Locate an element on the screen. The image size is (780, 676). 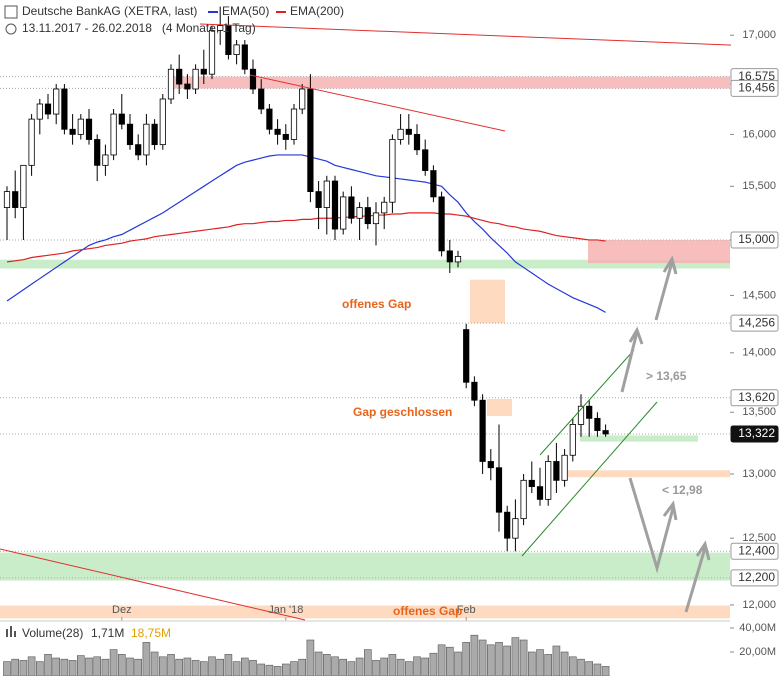
level-label: 16,456 is located at coordinates (756, 88).